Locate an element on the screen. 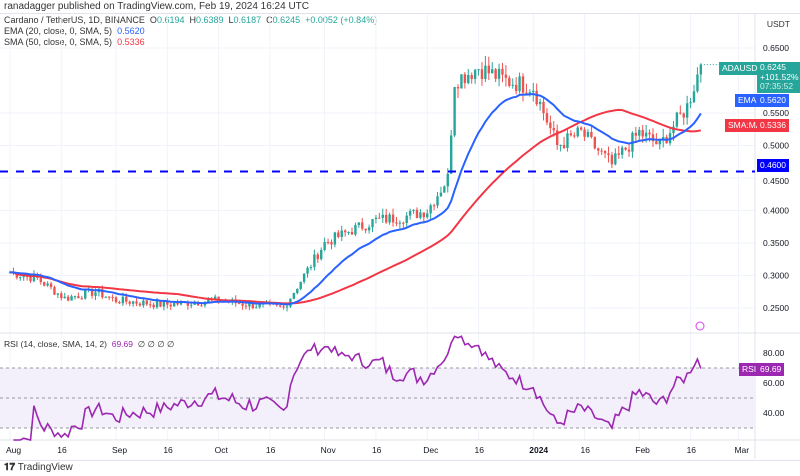 The width and height of the screenshot is (800, 476). ema-legend: EMA (20, close, 0, SMA, 5) is located at coordinates (58, 31).